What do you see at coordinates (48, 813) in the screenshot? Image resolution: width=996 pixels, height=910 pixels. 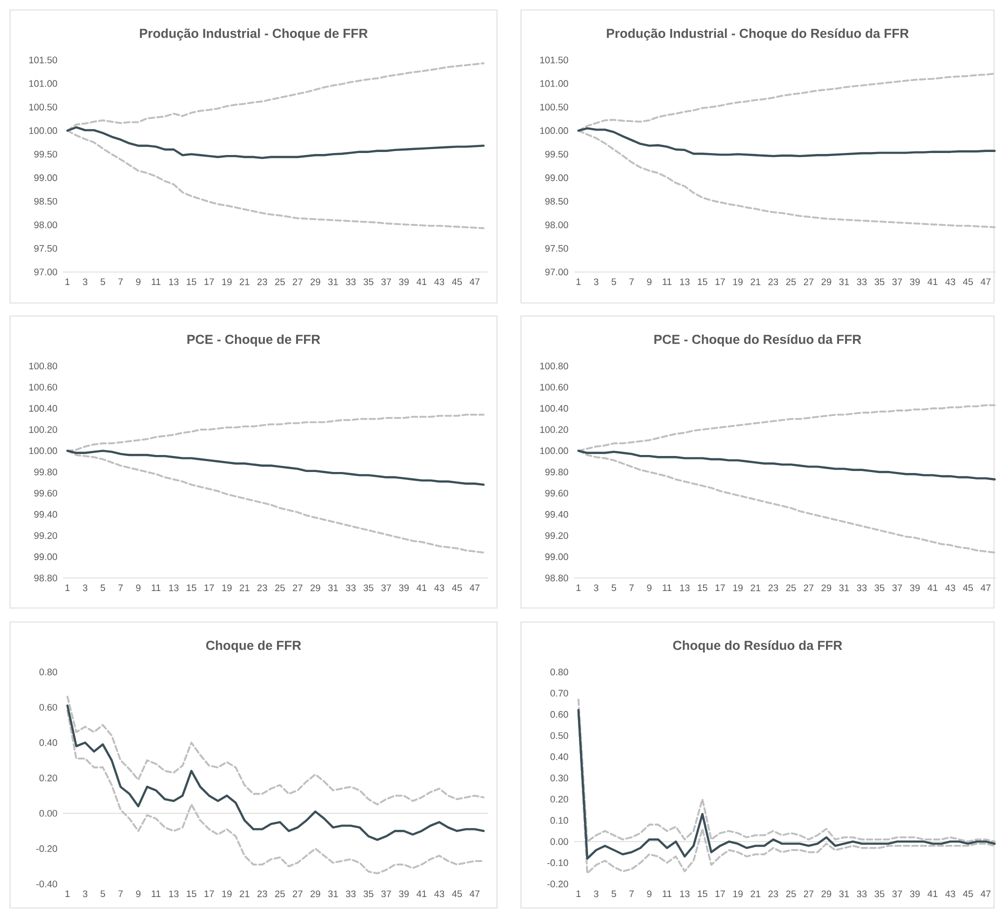 I see `y-tick-label: 0.00` at bounding box center [48, 813].